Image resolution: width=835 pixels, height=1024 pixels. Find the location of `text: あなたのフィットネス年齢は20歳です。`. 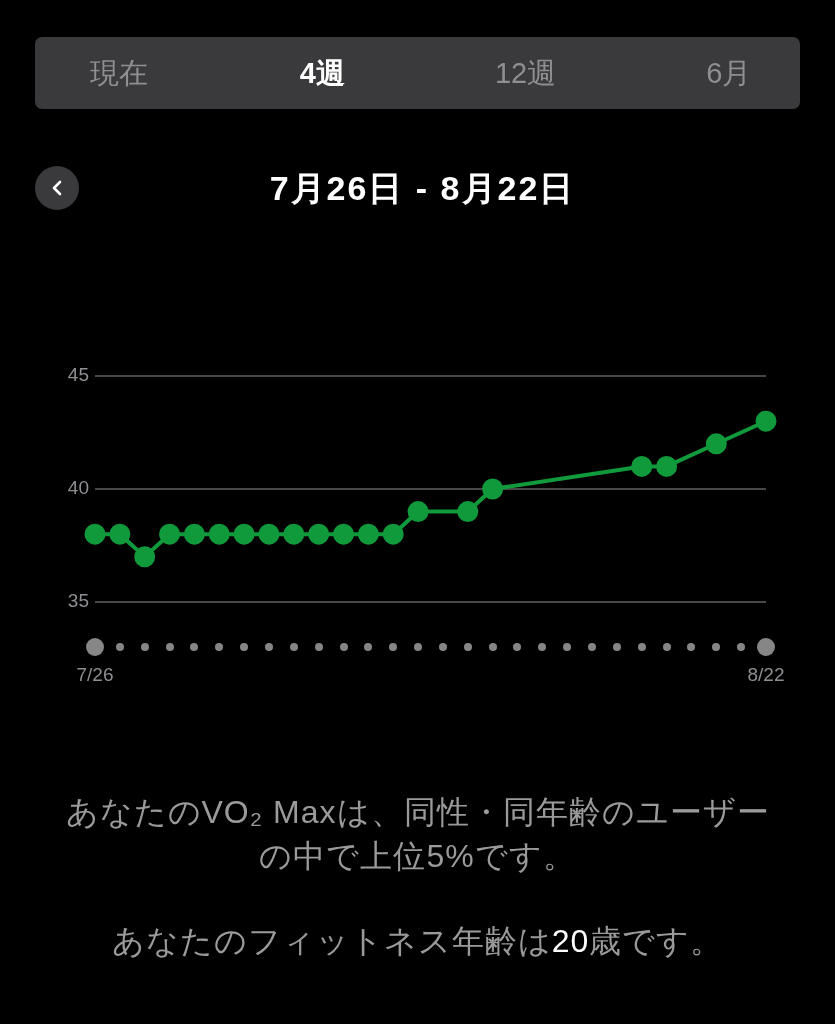

text: あなたのフィットネス年齢は20歳です。 is located at coordinates (417, 941).